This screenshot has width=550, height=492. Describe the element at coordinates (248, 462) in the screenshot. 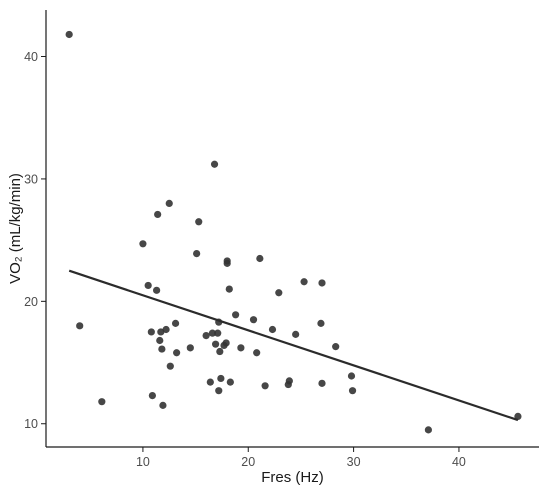

I see `x-tick-label: 20` at that location.